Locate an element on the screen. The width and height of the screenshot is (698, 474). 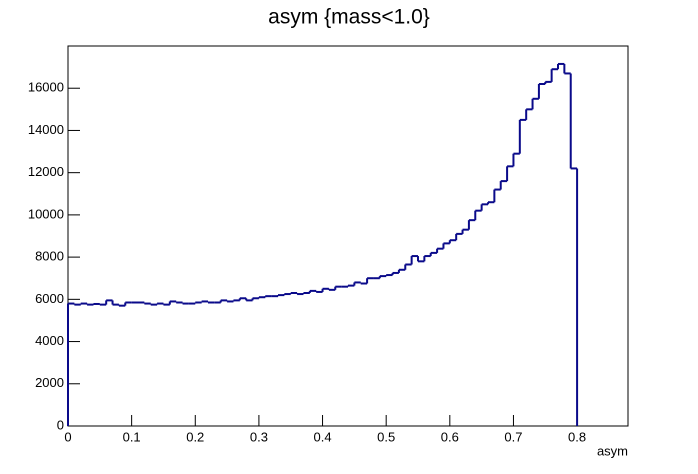
x-tick-label: 0.5 is located at coordinates (386, 436).